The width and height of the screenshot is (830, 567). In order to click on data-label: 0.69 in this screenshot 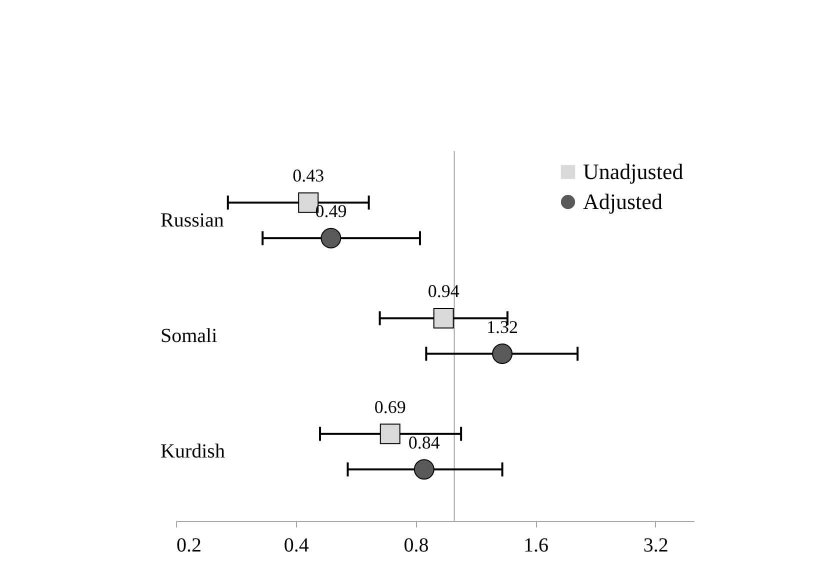, I will do `click(390, 406)`.